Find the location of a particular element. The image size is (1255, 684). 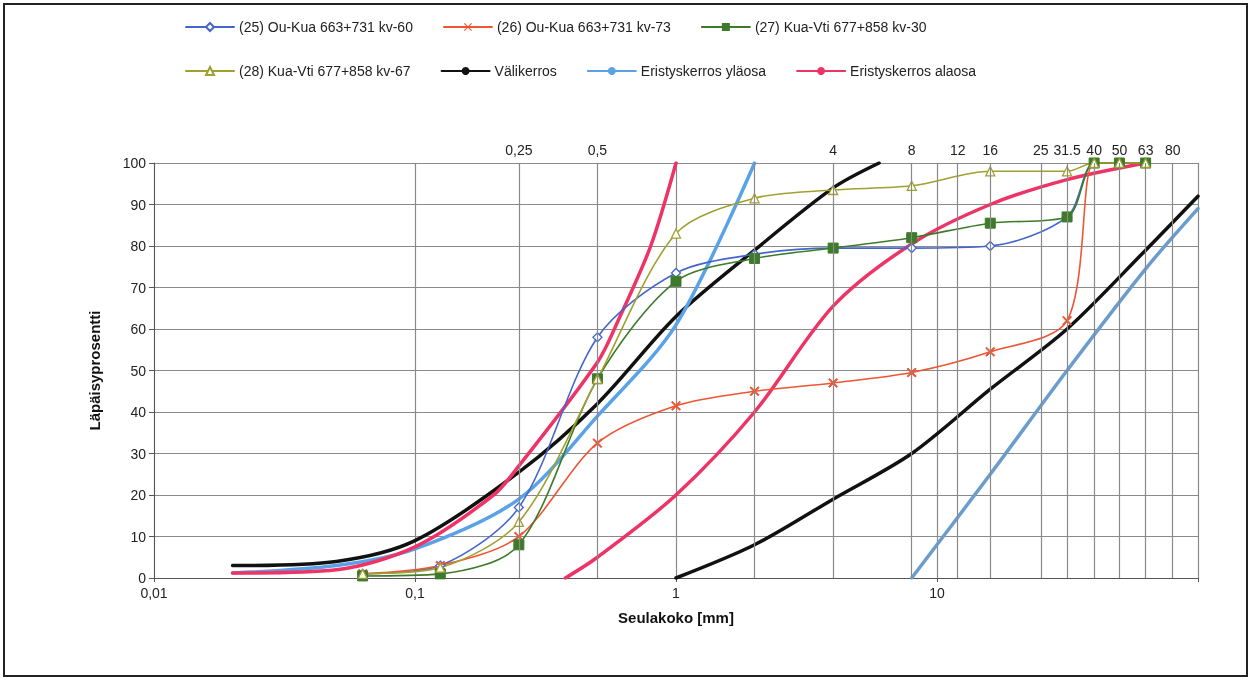

y-tick-label: 20 is located at coordinates (138, 495).